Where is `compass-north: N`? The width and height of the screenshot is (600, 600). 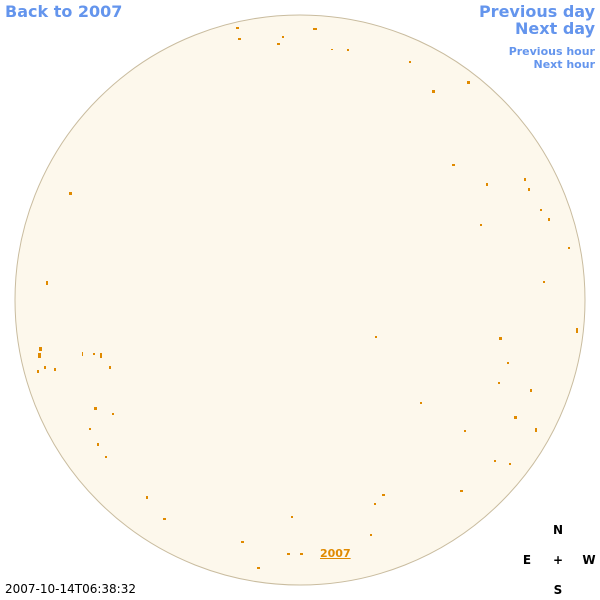 compass-north: N is located at coordinates (558, 530).